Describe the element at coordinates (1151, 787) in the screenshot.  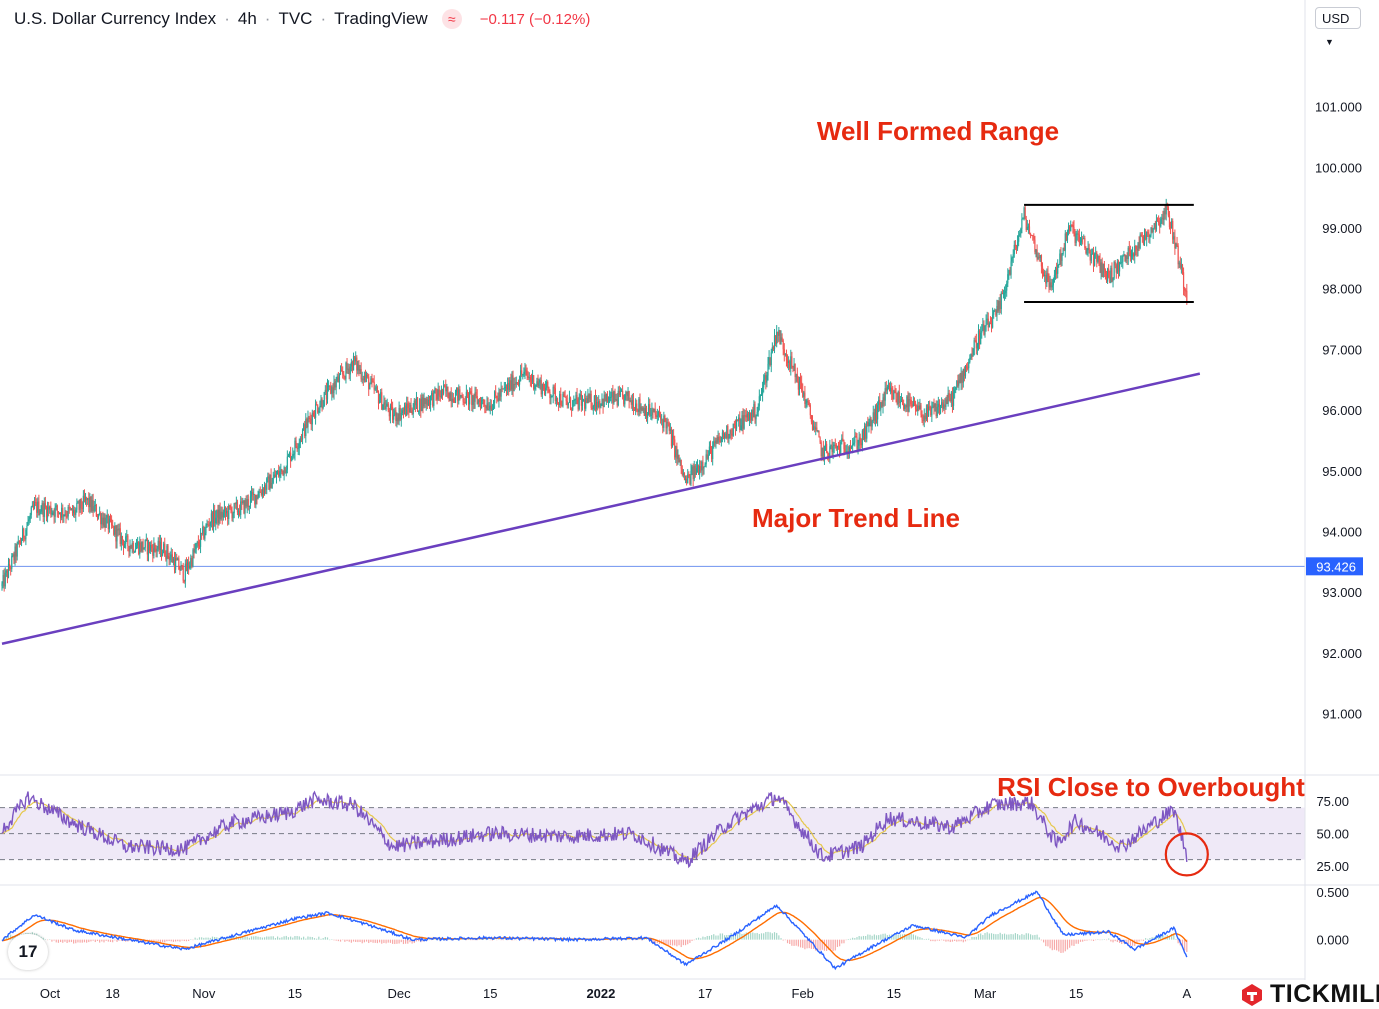
I see `annotation-rsi-overbought: RSI Close to Overbought` at that location.